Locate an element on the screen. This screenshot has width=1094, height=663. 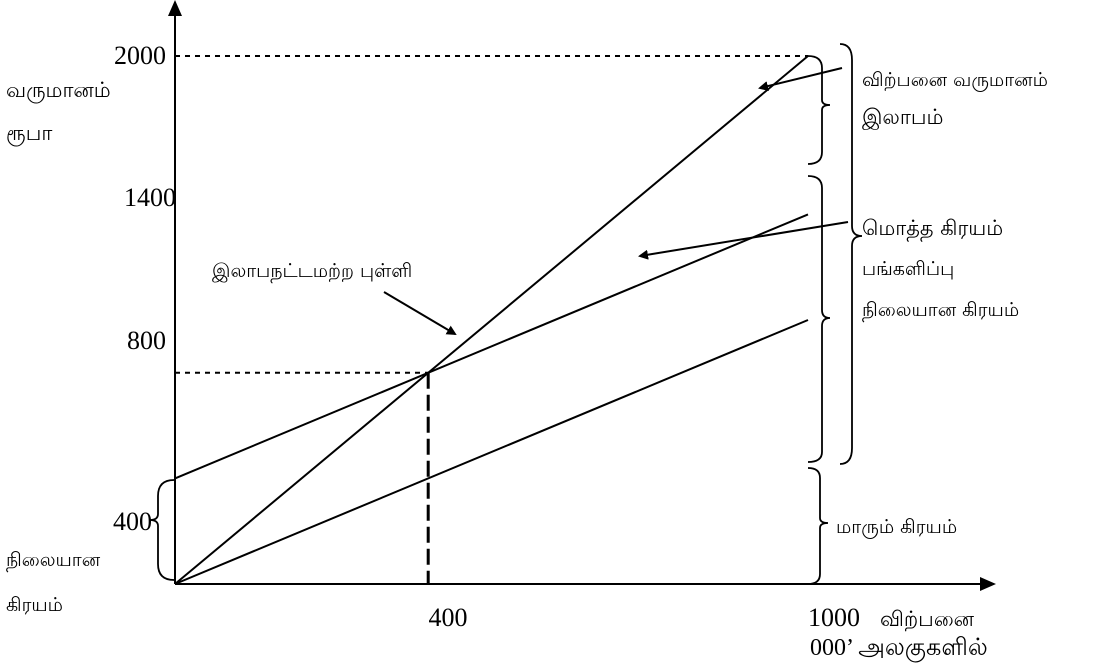
break-even-arrow-icon is located at coordinates (420, 313).